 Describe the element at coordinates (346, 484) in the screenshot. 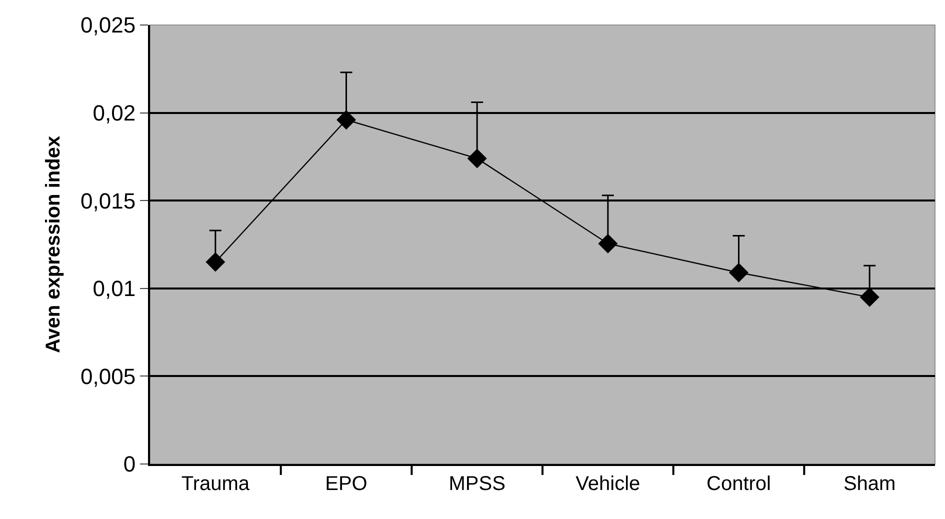

I see `x-tick-label: EPO` at that location.